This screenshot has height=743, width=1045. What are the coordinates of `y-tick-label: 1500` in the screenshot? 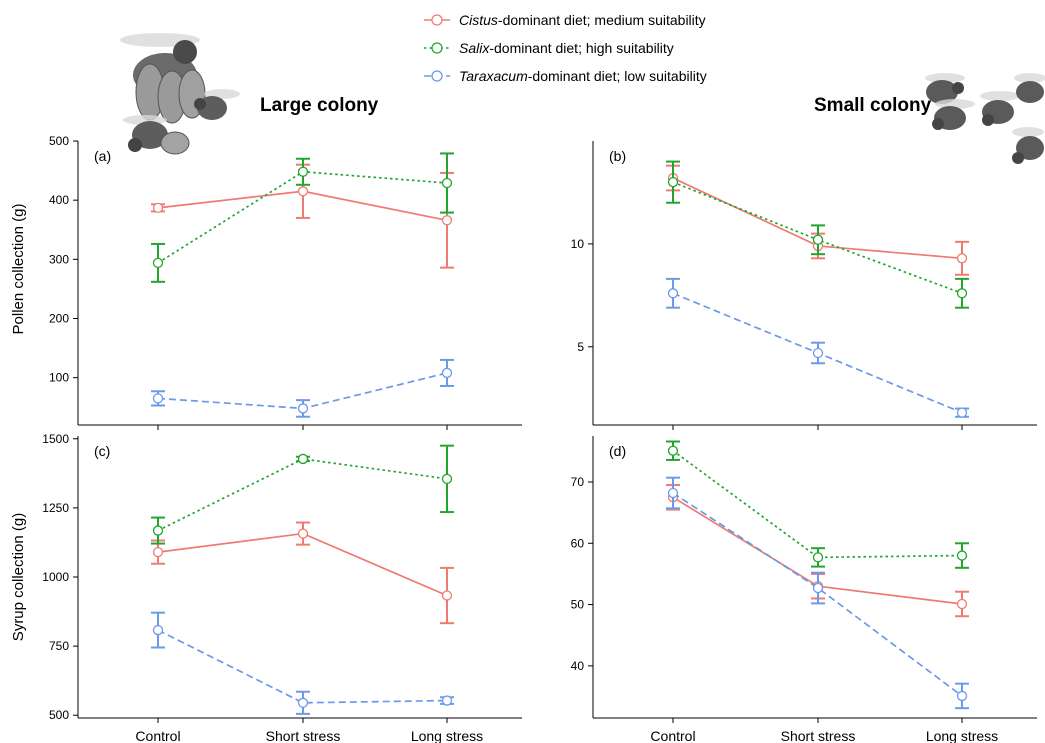 It's located at (55, 439).